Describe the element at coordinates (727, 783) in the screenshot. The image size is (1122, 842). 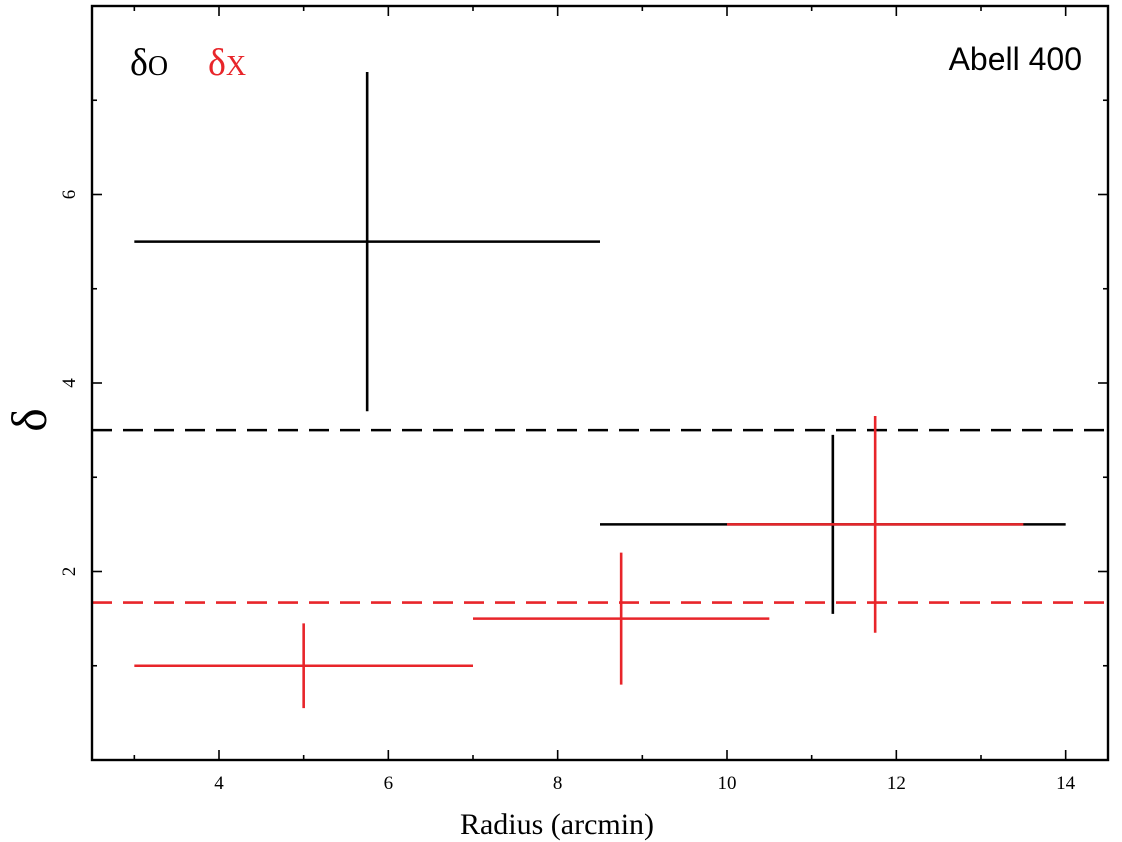
I see `x-tick-label: 10` at that location.